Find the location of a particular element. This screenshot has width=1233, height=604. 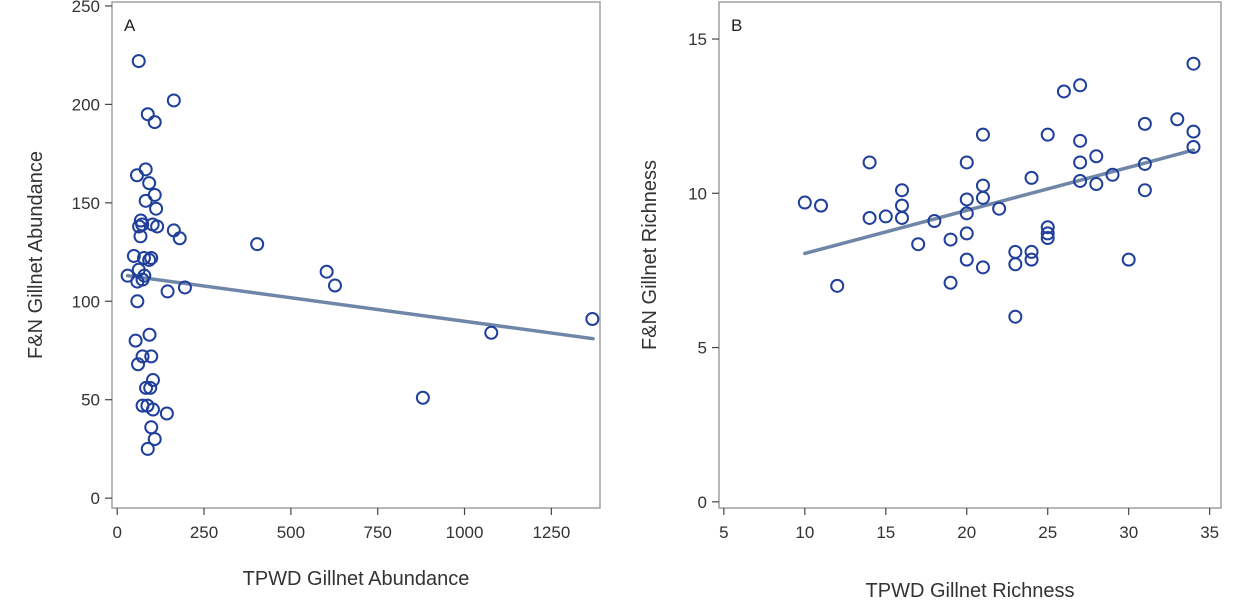

y-tick-label-b-0: 0 is located at coordinates (702, 502).